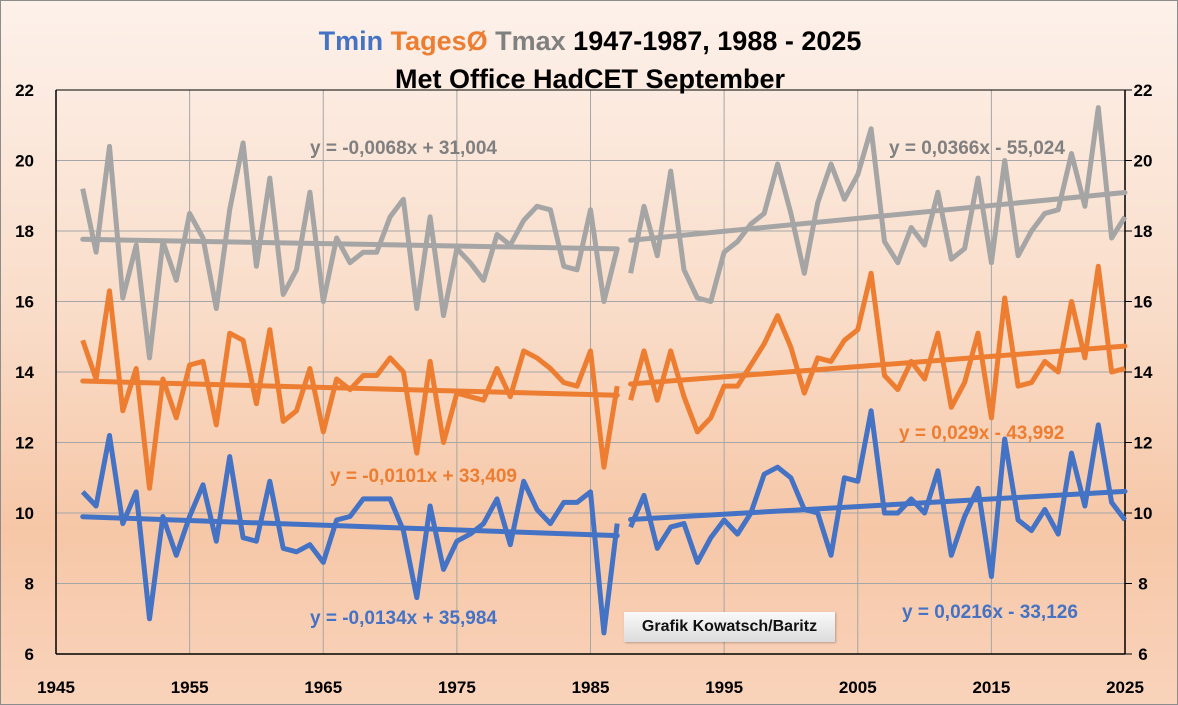  I want to click on x-tick-label: 2005, so click(858, 687).